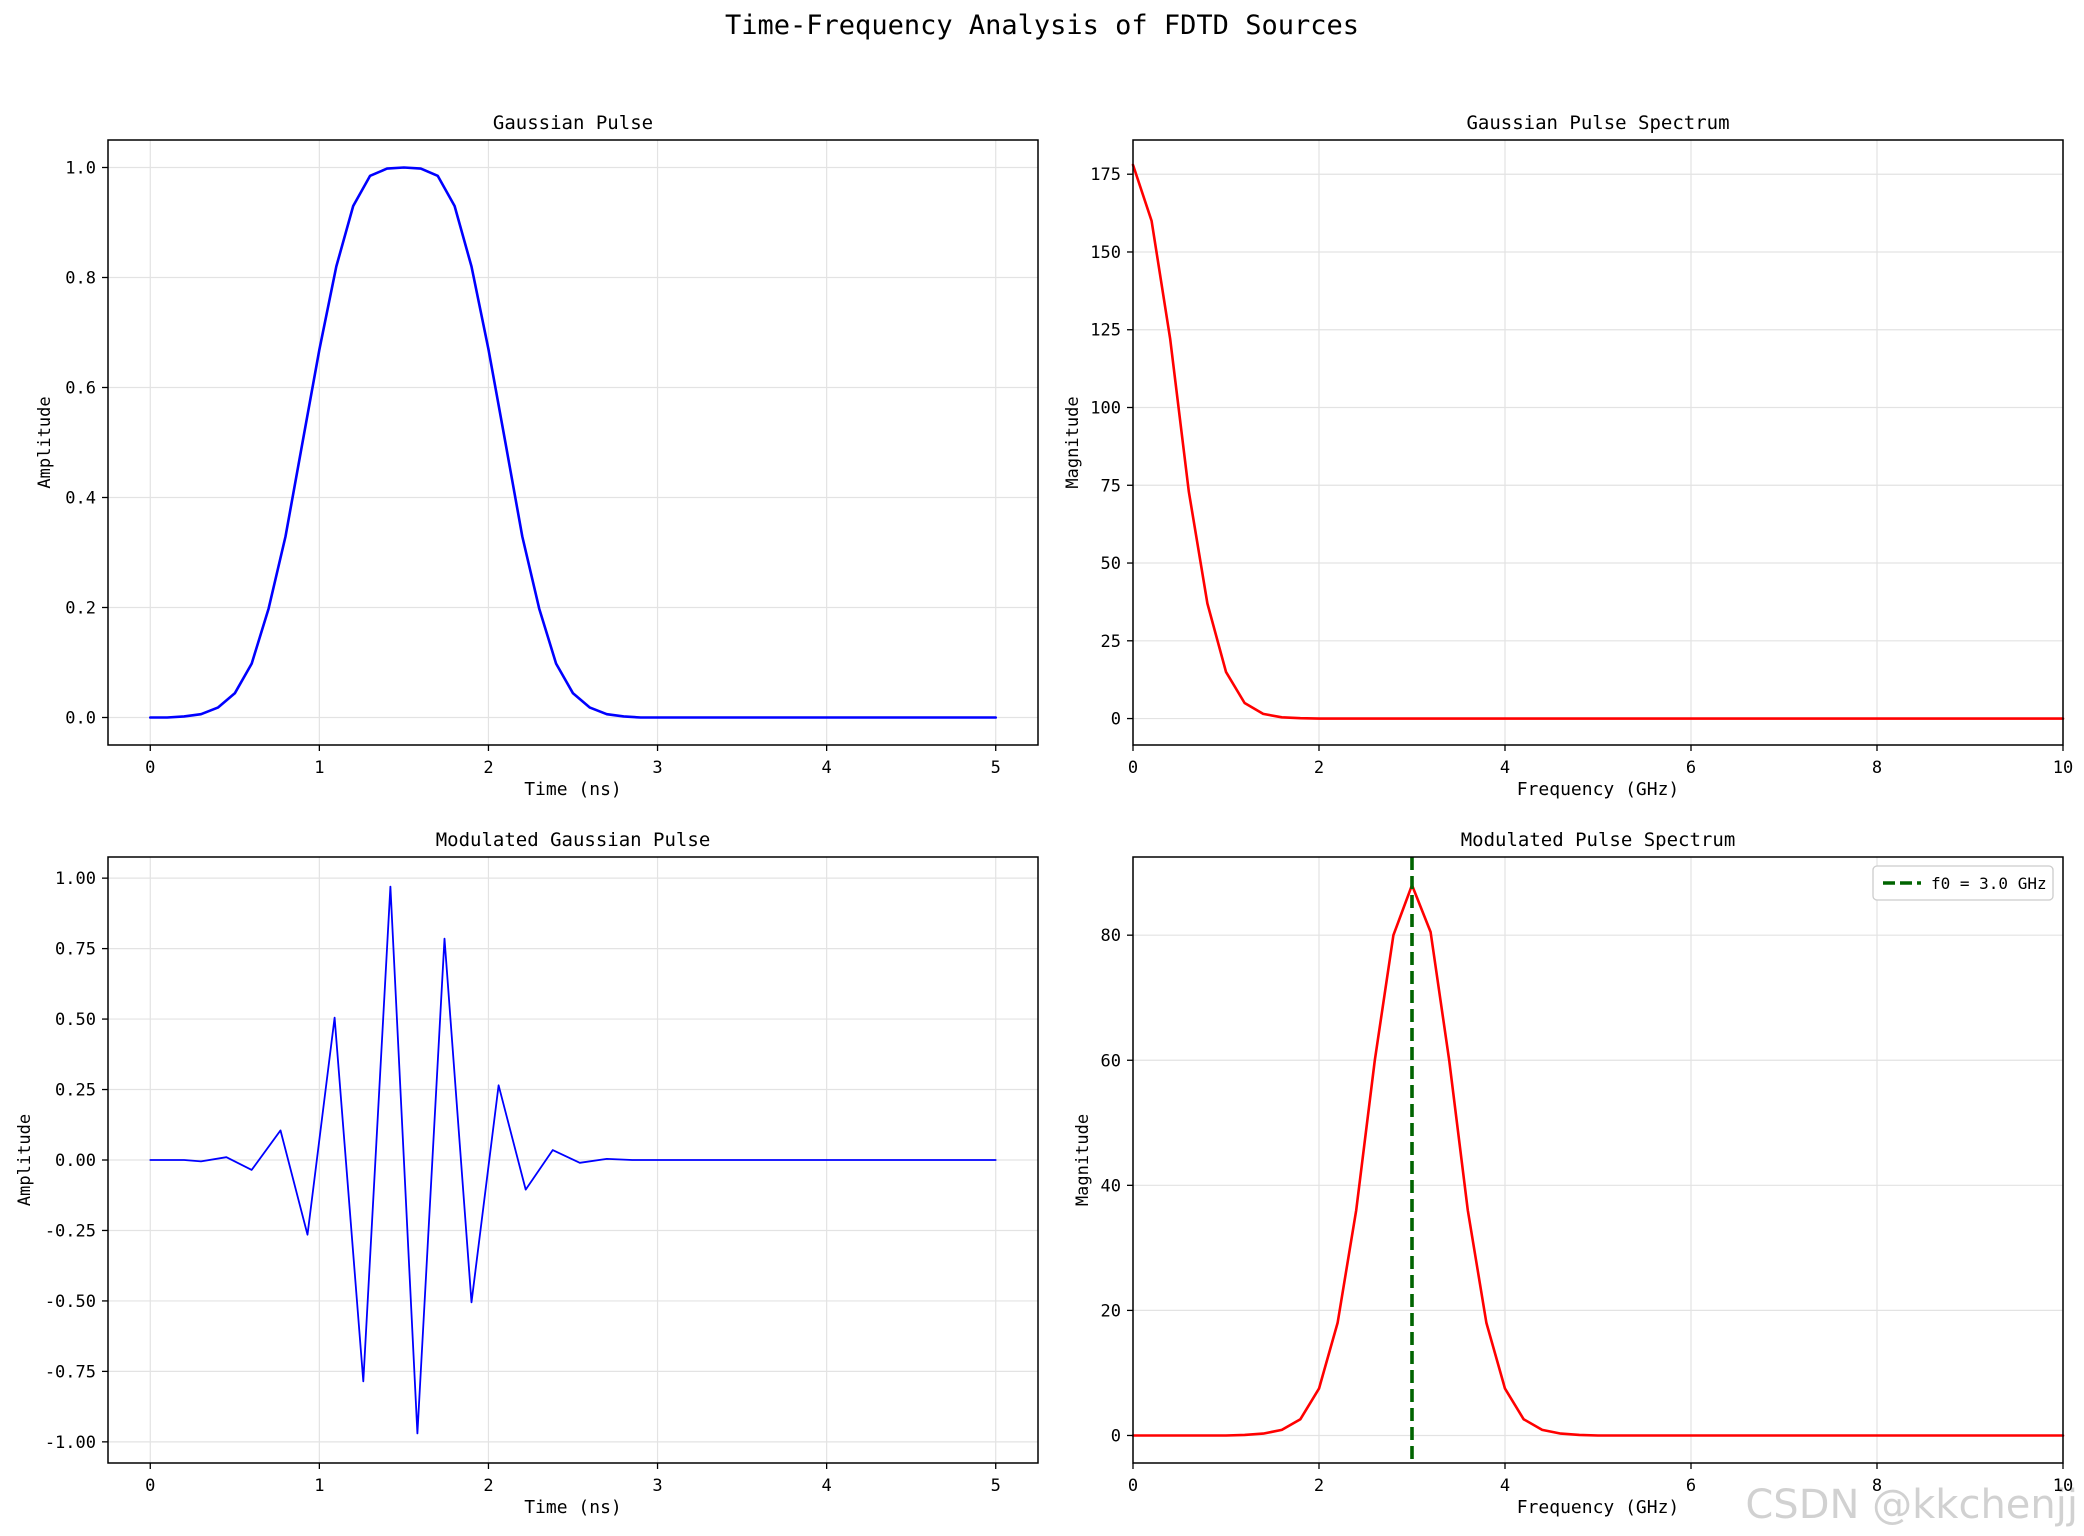 The width and height of the screenshot is (2084, 1536). What do you see at coordinates (80, 499) in the screenshot?
I see `y-tick-label: 0.4` at bounding box center [80, 499].